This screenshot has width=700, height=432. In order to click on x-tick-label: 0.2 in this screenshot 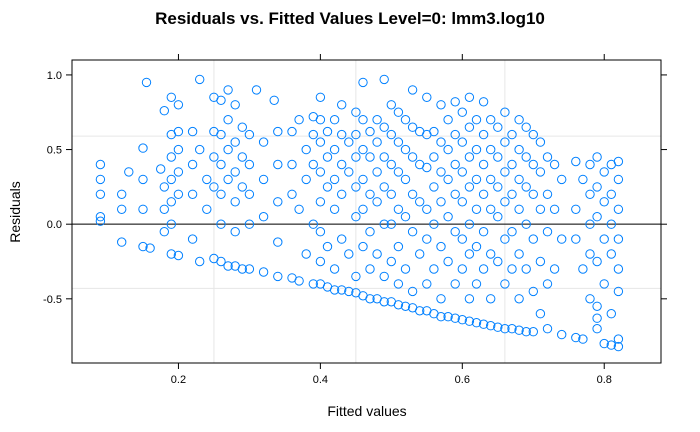, I will do `click(178, 380)`.